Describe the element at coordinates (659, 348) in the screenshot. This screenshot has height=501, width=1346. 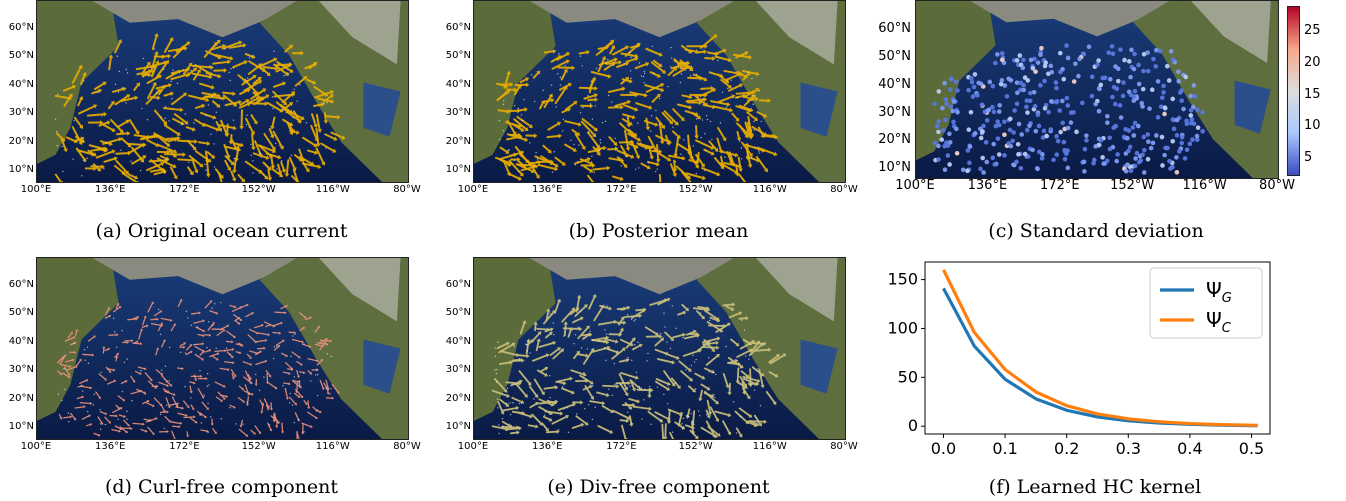
I see `ocean-map-e-svg` at that location.